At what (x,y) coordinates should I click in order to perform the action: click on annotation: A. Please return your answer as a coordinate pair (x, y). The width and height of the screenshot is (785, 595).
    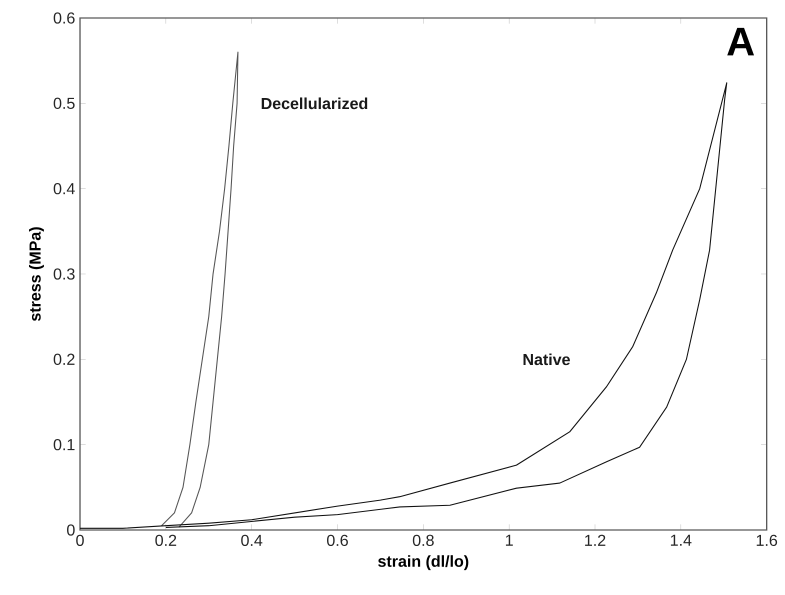
    Looking at the image, I should click on (740, 42).